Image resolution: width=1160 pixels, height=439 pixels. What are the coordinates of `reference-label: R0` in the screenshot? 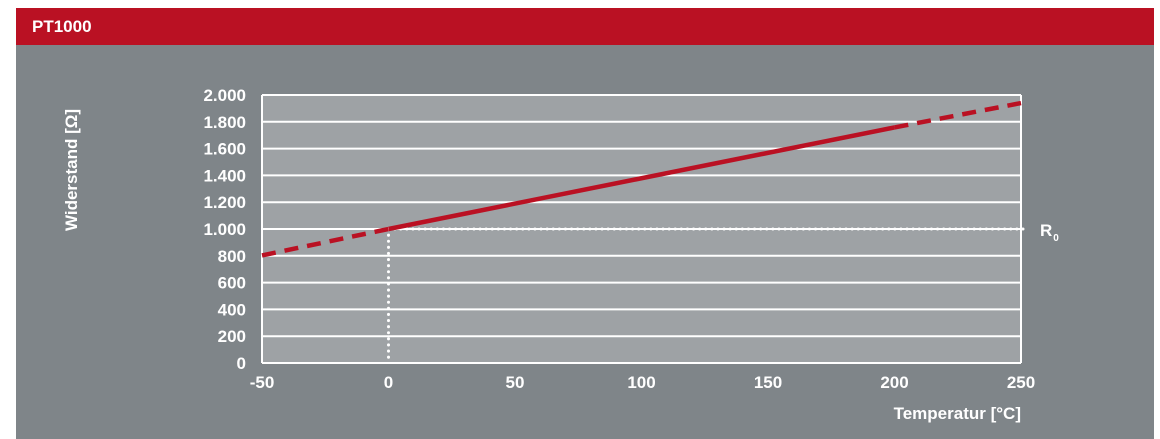 It's located at (1049, 232).